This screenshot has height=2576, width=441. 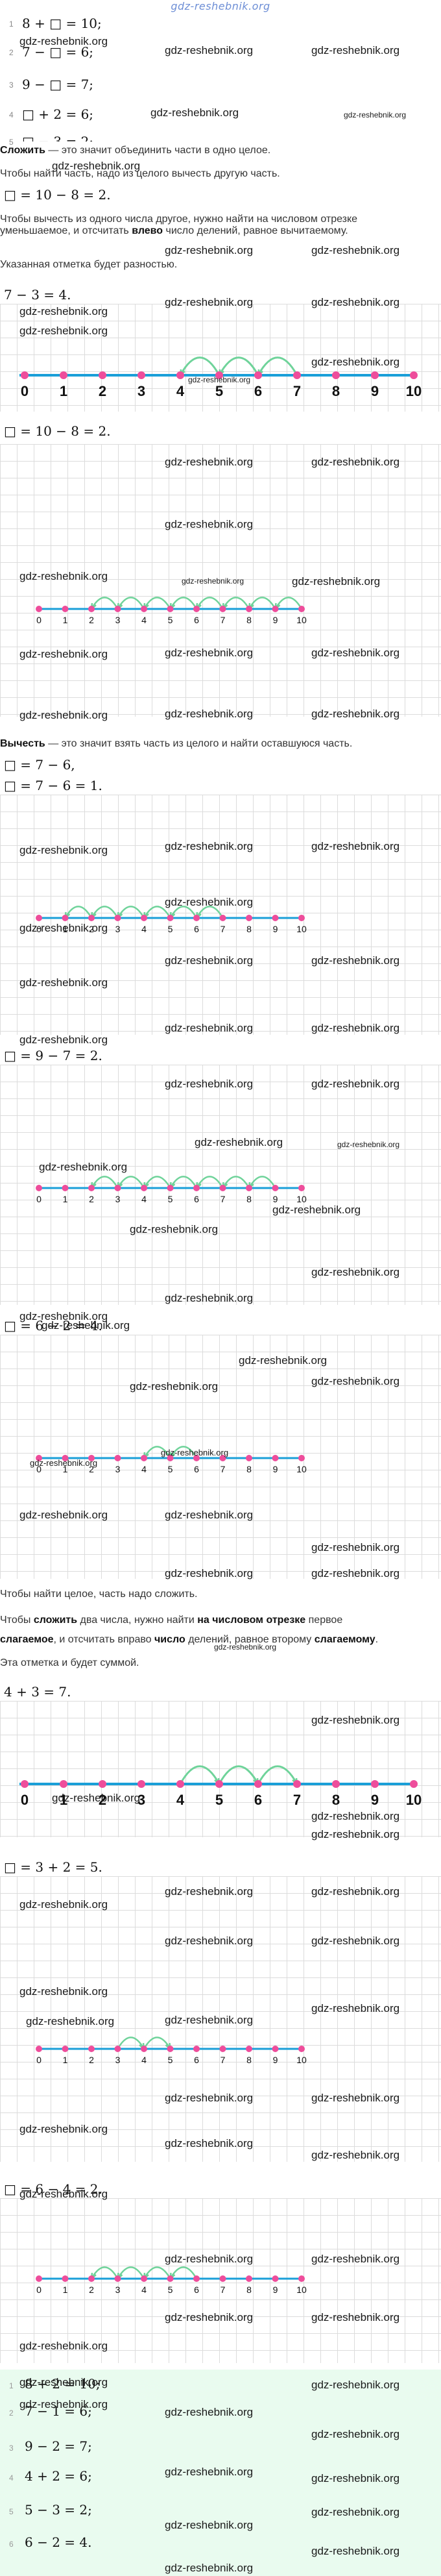 I want to click on equation-6-2: □ = 6 − 2 = 4., so click(x=53, y=1325).